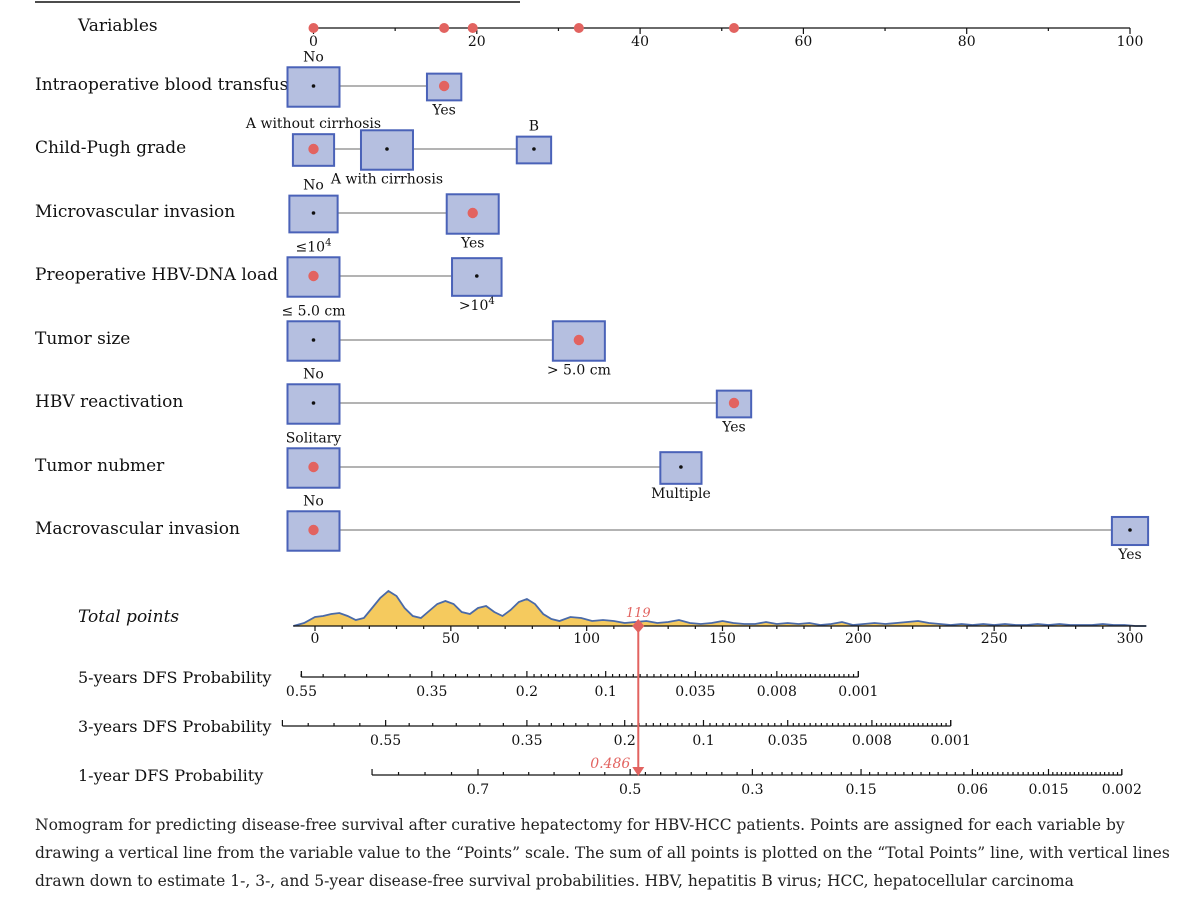  I want to click on variable-row: Preoperative HBV-DNA load ≤104 >104, so click(269, 275).